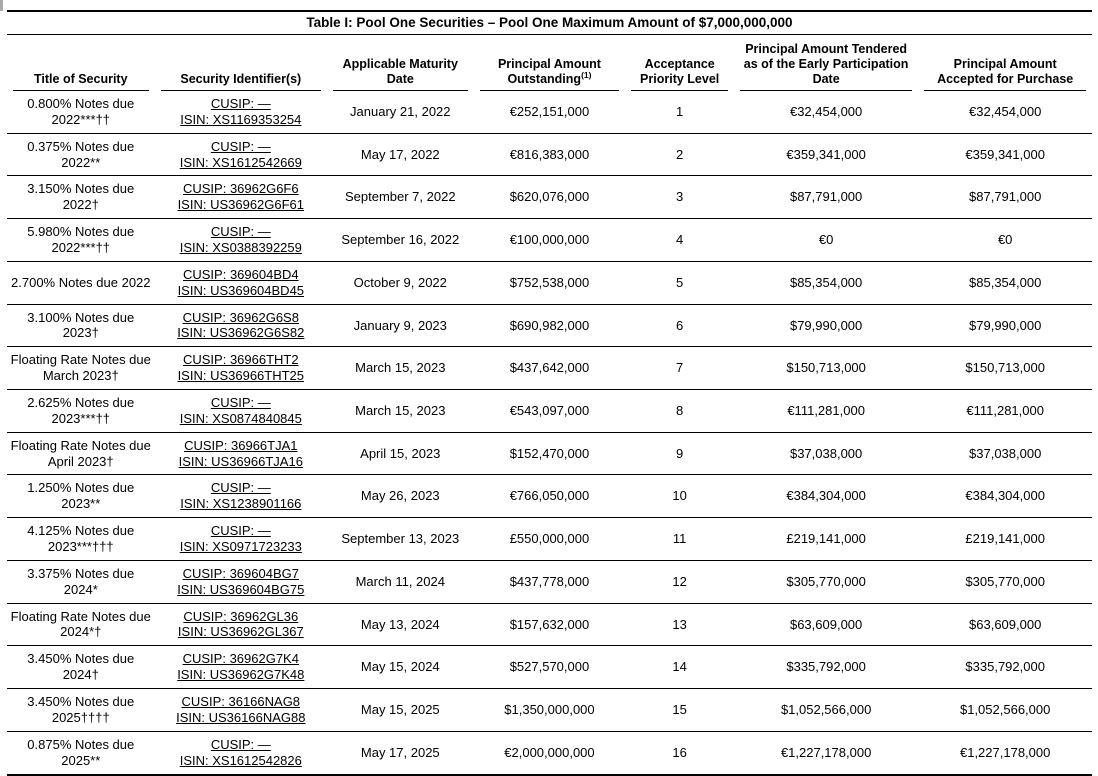  What do you see at coordinates (241, 445) in the screenshot?
I see `cusip-value: CUSIP: 36966TJA1` at bounding box center [241, 445].